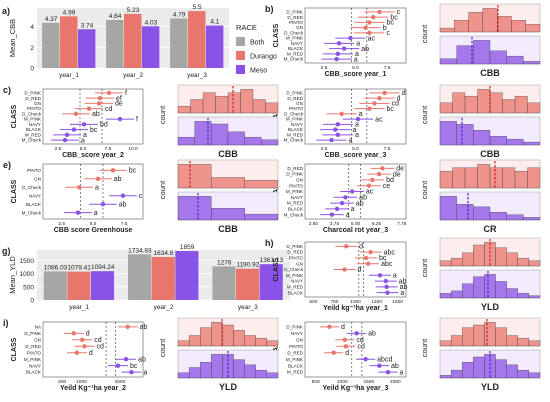  Describe the element at coordinates (356, 388) in the screenshot. I see `x-axis-label: Yeild Kg⁻¹ha year_3` at that location.